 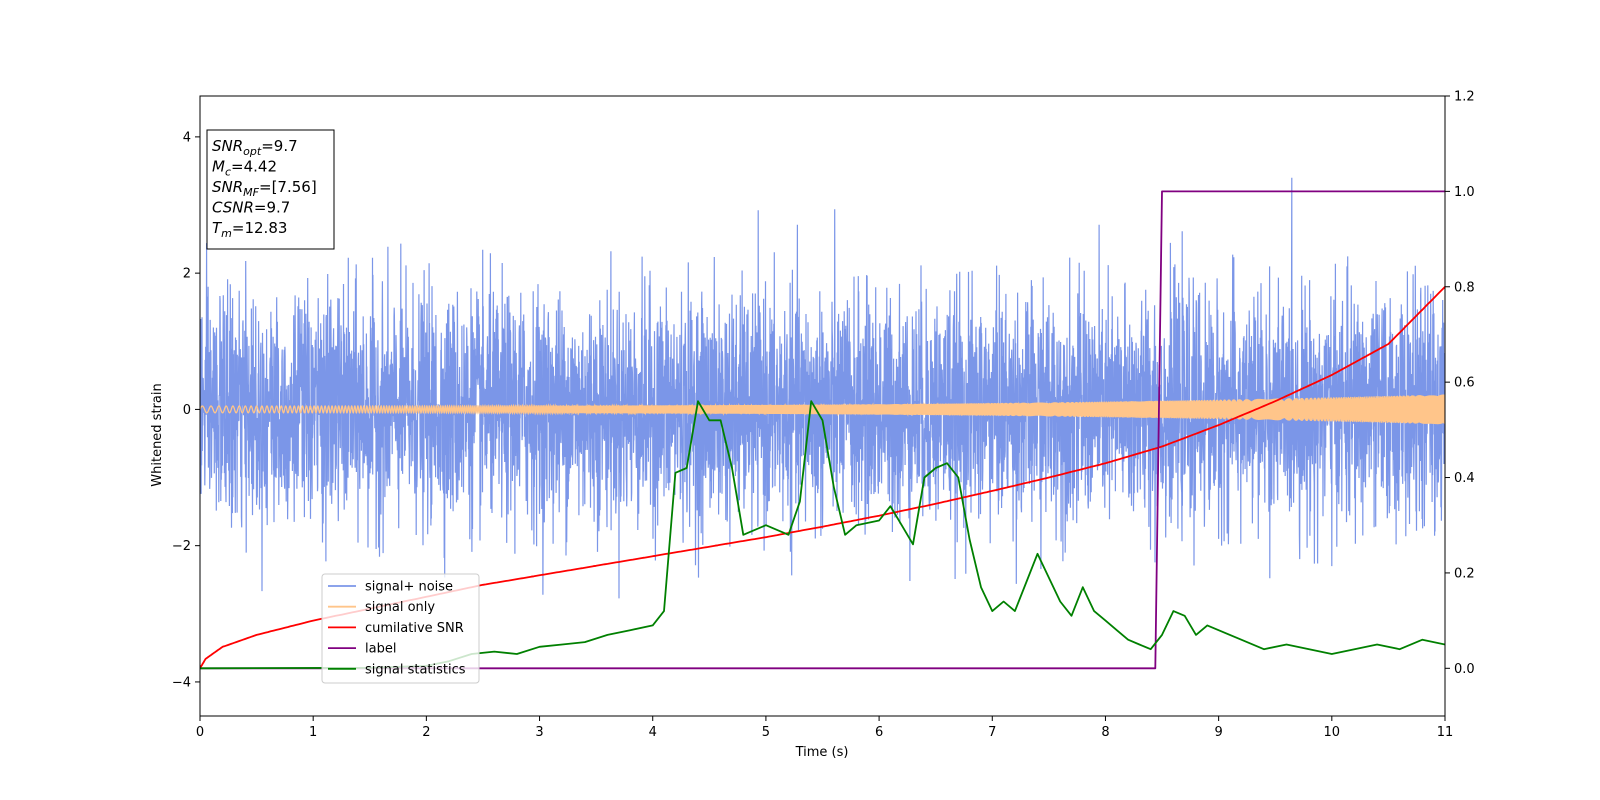 What do you see at coordinates (181, 546) in the screenshot?
I see `y-left-tick-label: −2` at bounding box center [181, 546].